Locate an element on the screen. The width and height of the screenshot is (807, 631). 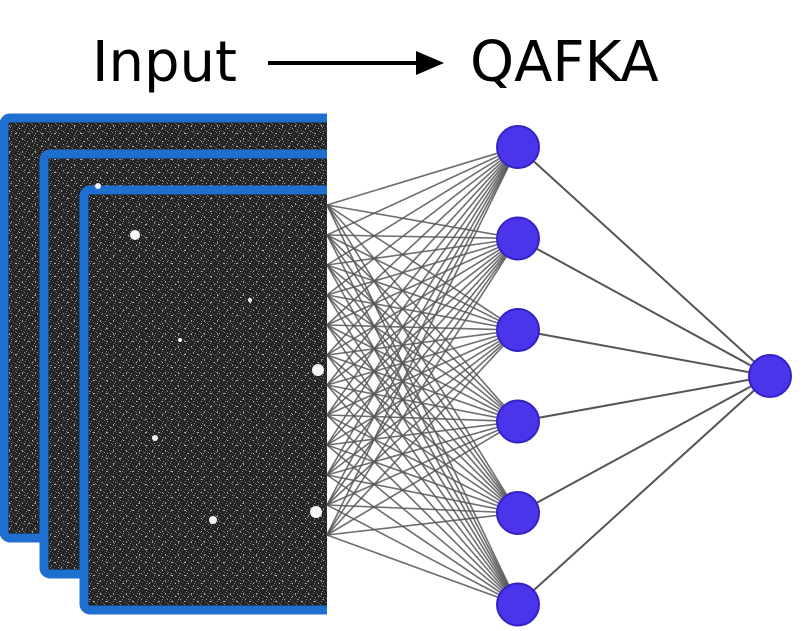
flow-arrow-head is located at coordinates (430, 63).